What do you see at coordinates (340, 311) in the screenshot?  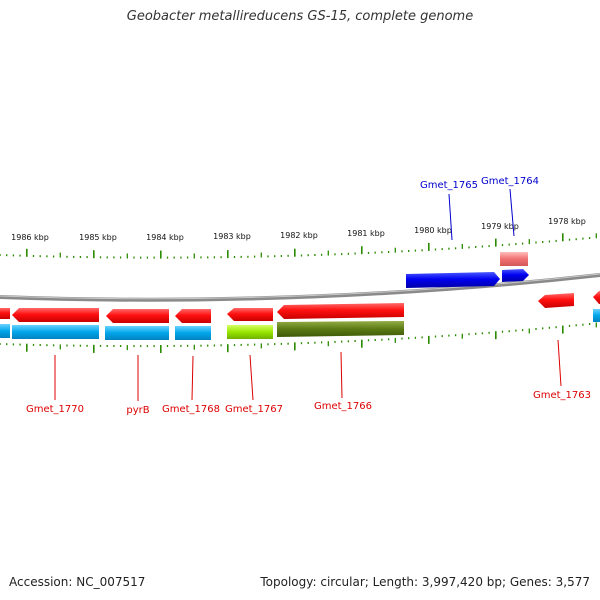 I see `gene-gmet-1766-arrow` at bounding box center [340, 311].